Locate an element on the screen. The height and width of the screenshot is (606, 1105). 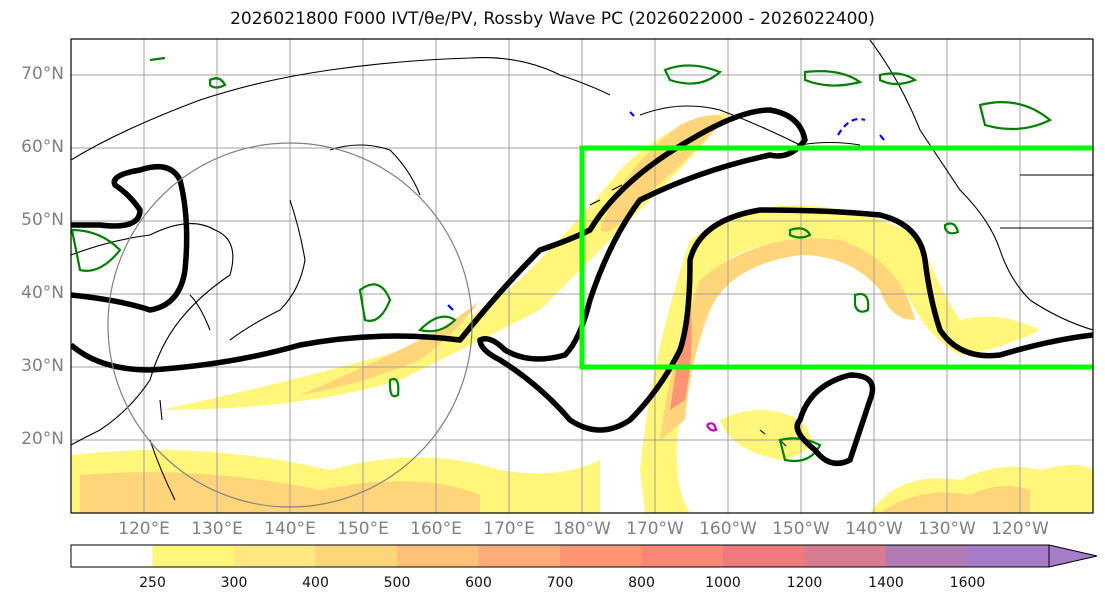
lon-label-160e: 160°E is located at coordinates (436, 529).